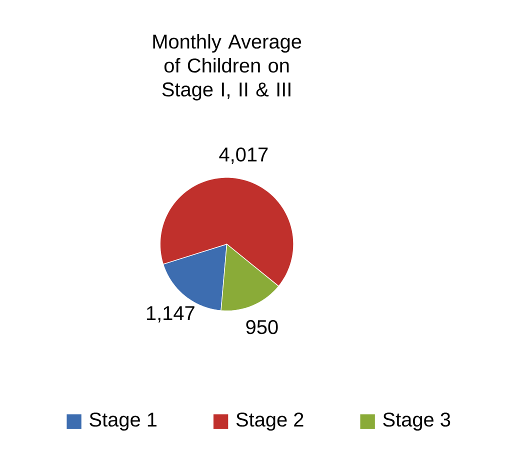 The image size is (507, 451). I want to click on chart-title: Monthly Average of Children on Stage I, II & III, so click(227, 67).